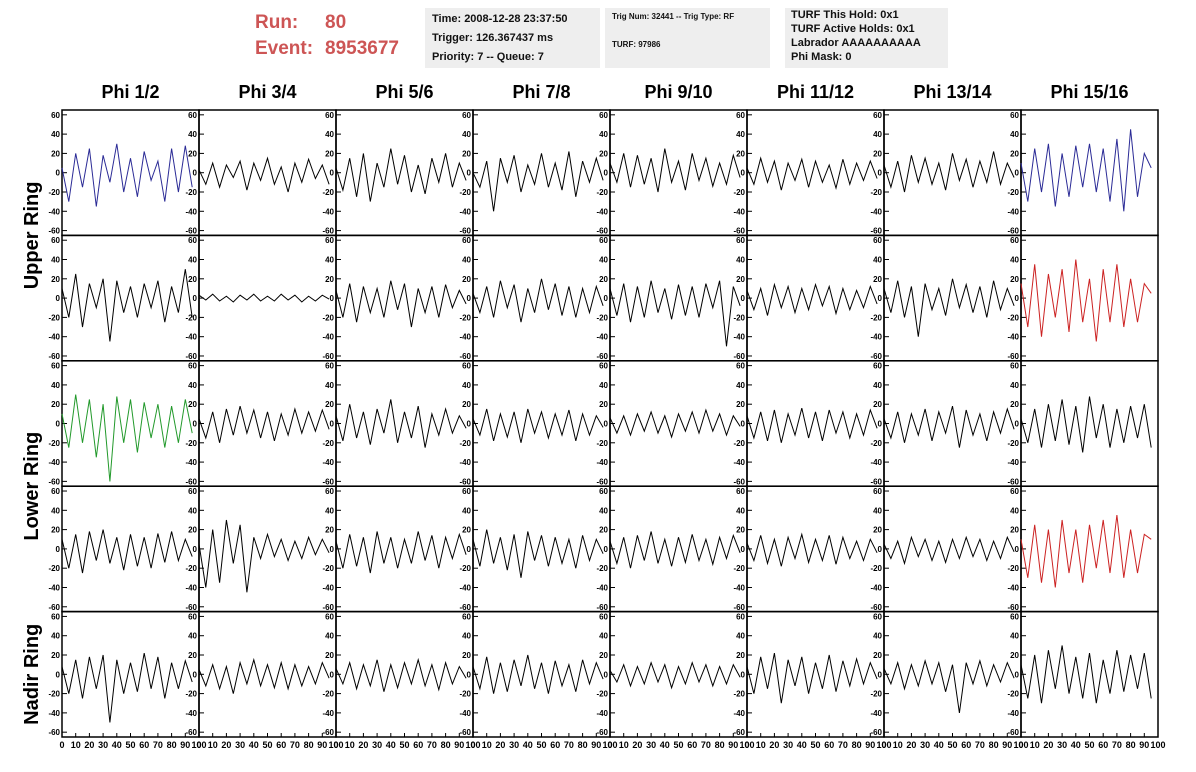 The width and height of the screenshot is (1196, 772). I want to click on x-tick-label: 70, so click(569, 745).